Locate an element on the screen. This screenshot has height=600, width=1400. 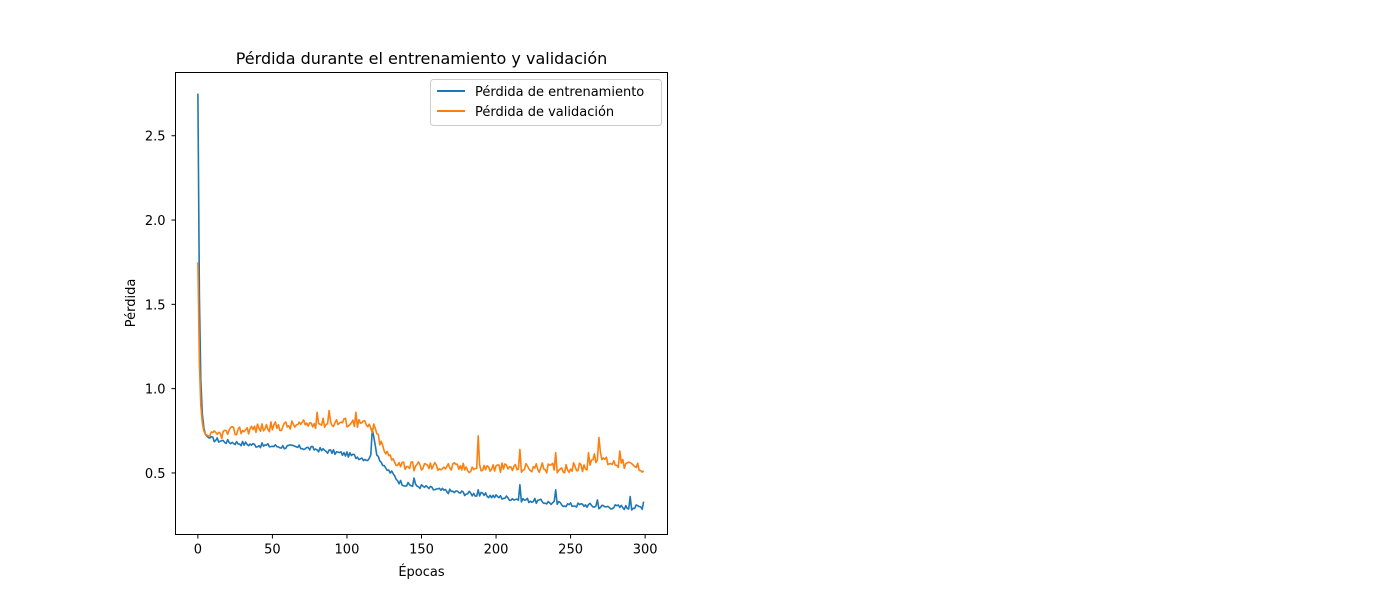
validation-loss-line is located at coordinates (421, 368).